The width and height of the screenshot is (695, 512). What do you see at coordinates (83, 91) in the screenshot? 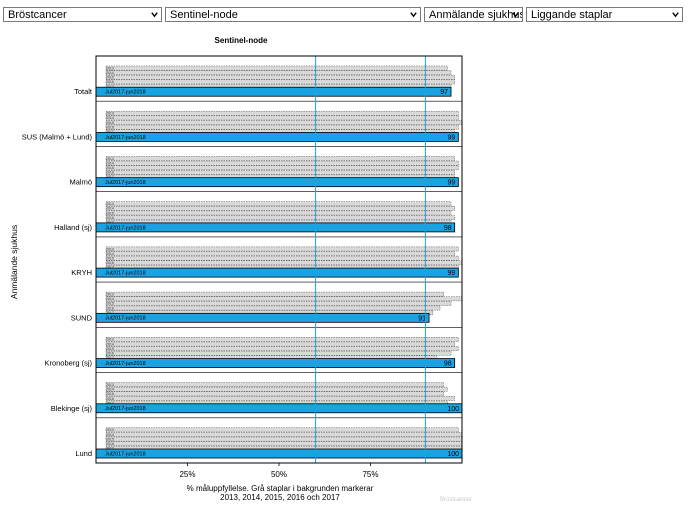
I see `category-label: Totalt` at bounding box center [83, 91].